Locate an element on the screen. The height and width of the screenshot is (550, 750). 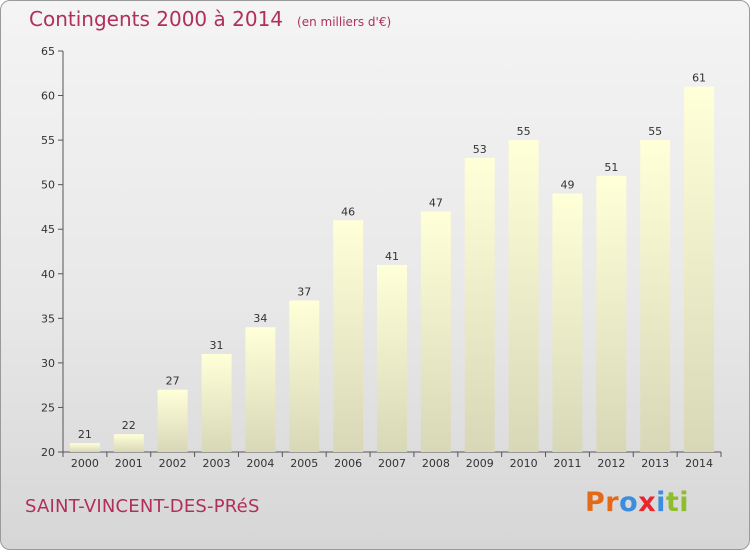
y-tick-label: 55 is located at coordinates (48, 140).